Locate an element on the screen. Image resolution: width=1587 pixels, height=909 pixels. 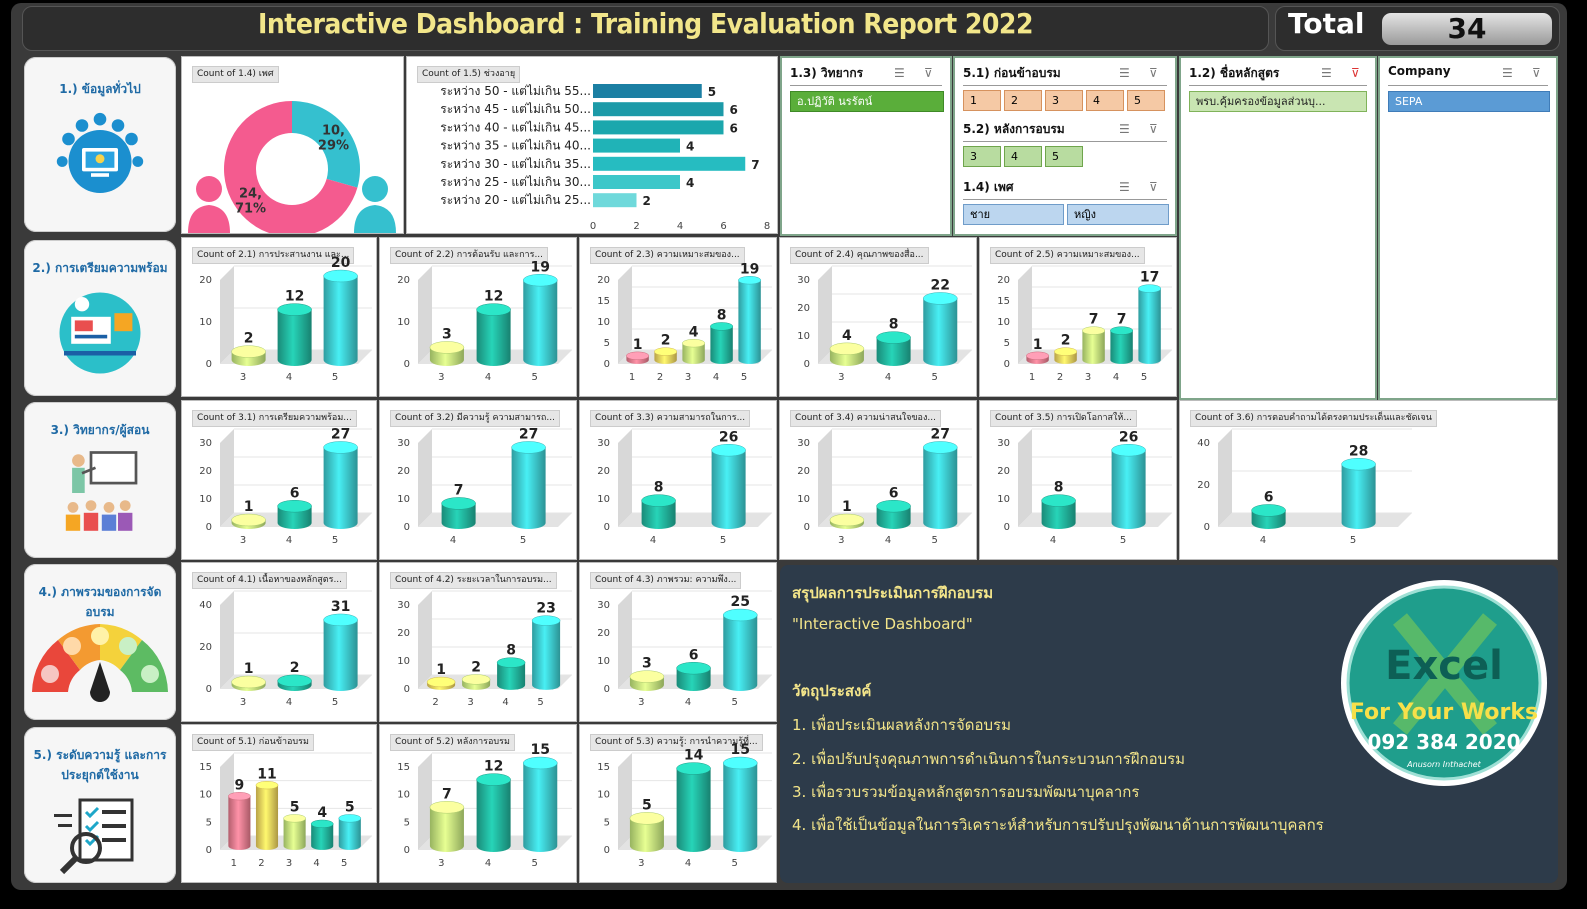
section-preparation: 2.) การเตรียมความพร้อม is located at coordinates (100, 318).